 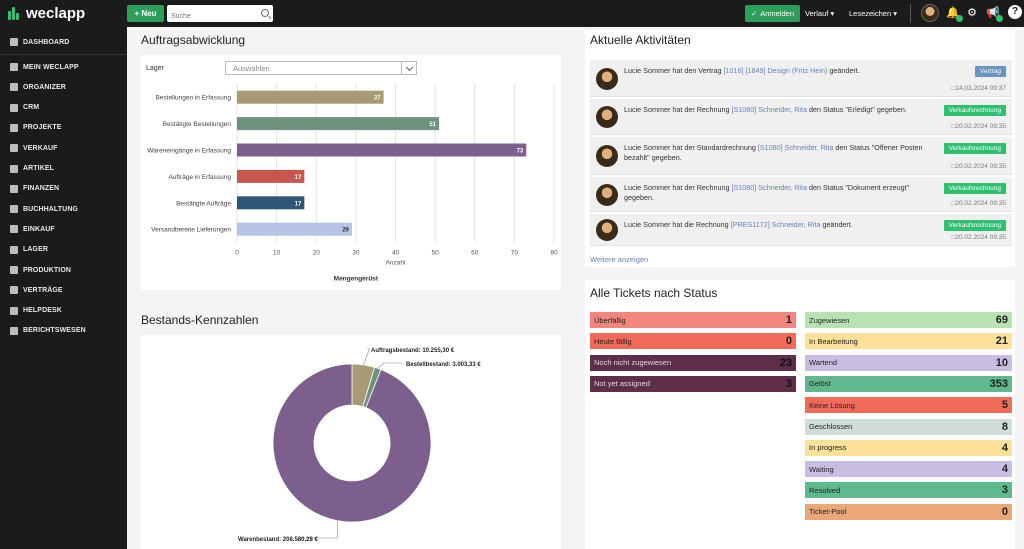 What do you see at coordinates (832, 13) in the screenshot?
I see `chevron-down-icon: ▾` at bounding box center [832, 13].